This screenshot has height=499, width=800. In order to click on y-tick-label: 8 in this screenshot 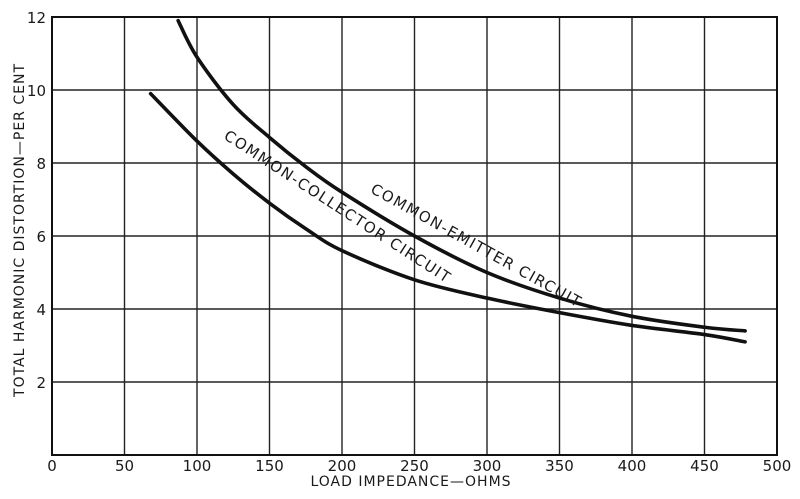, I will do `click(41, 164)`.